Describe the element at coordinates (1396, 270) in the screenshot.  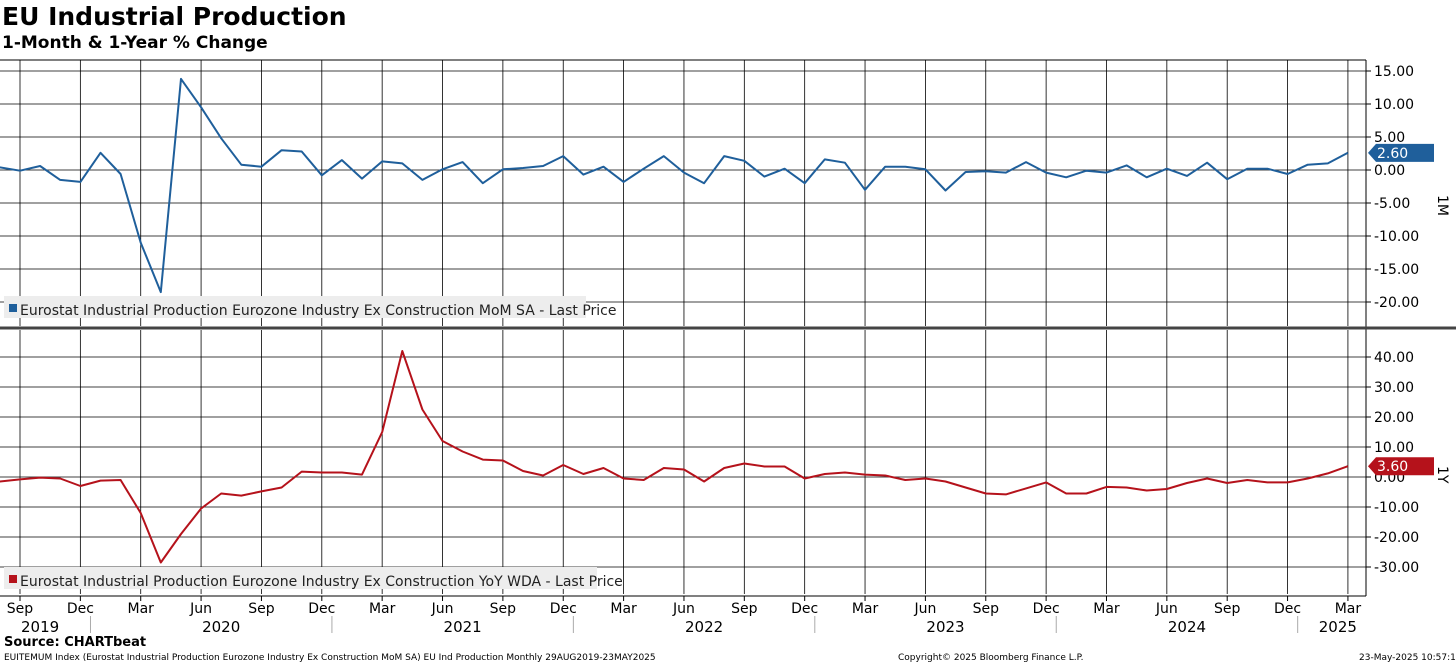
I see `y-tick-label: -15.00` at that location.